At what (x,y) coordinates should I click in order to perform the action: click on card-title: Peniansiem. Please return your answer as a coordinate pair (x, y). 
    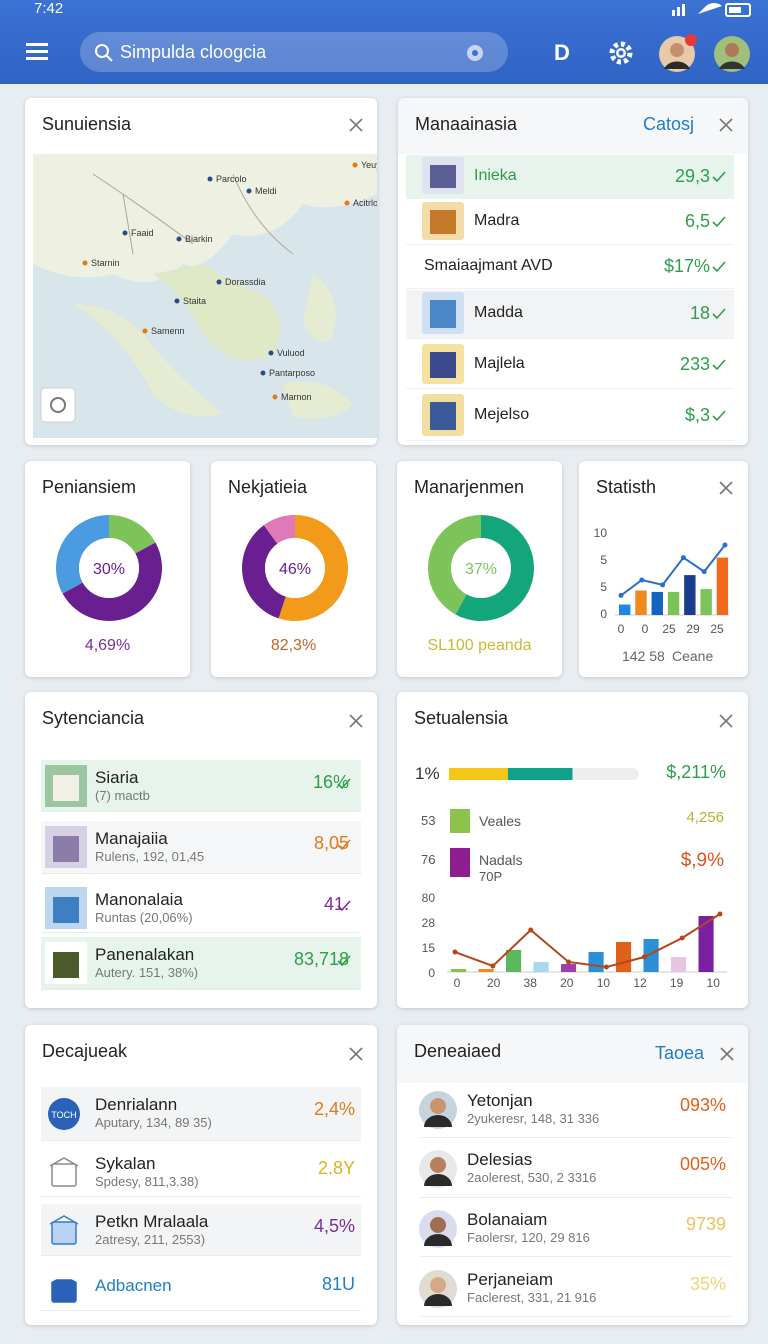
    Looking at the image, I should click on (89, 487).